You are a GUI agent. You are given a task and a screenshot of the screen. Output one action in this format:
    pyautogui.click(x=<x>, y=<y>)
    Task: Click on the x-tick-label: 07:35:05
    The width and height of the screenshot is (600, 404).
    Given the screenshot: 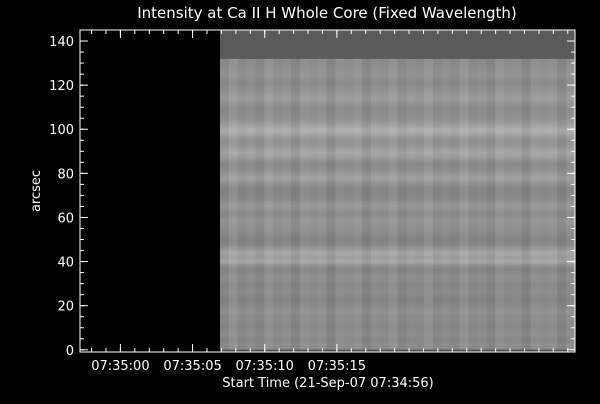 What is the action you would take?
    pyautogui.click(x=192, y=366)
    